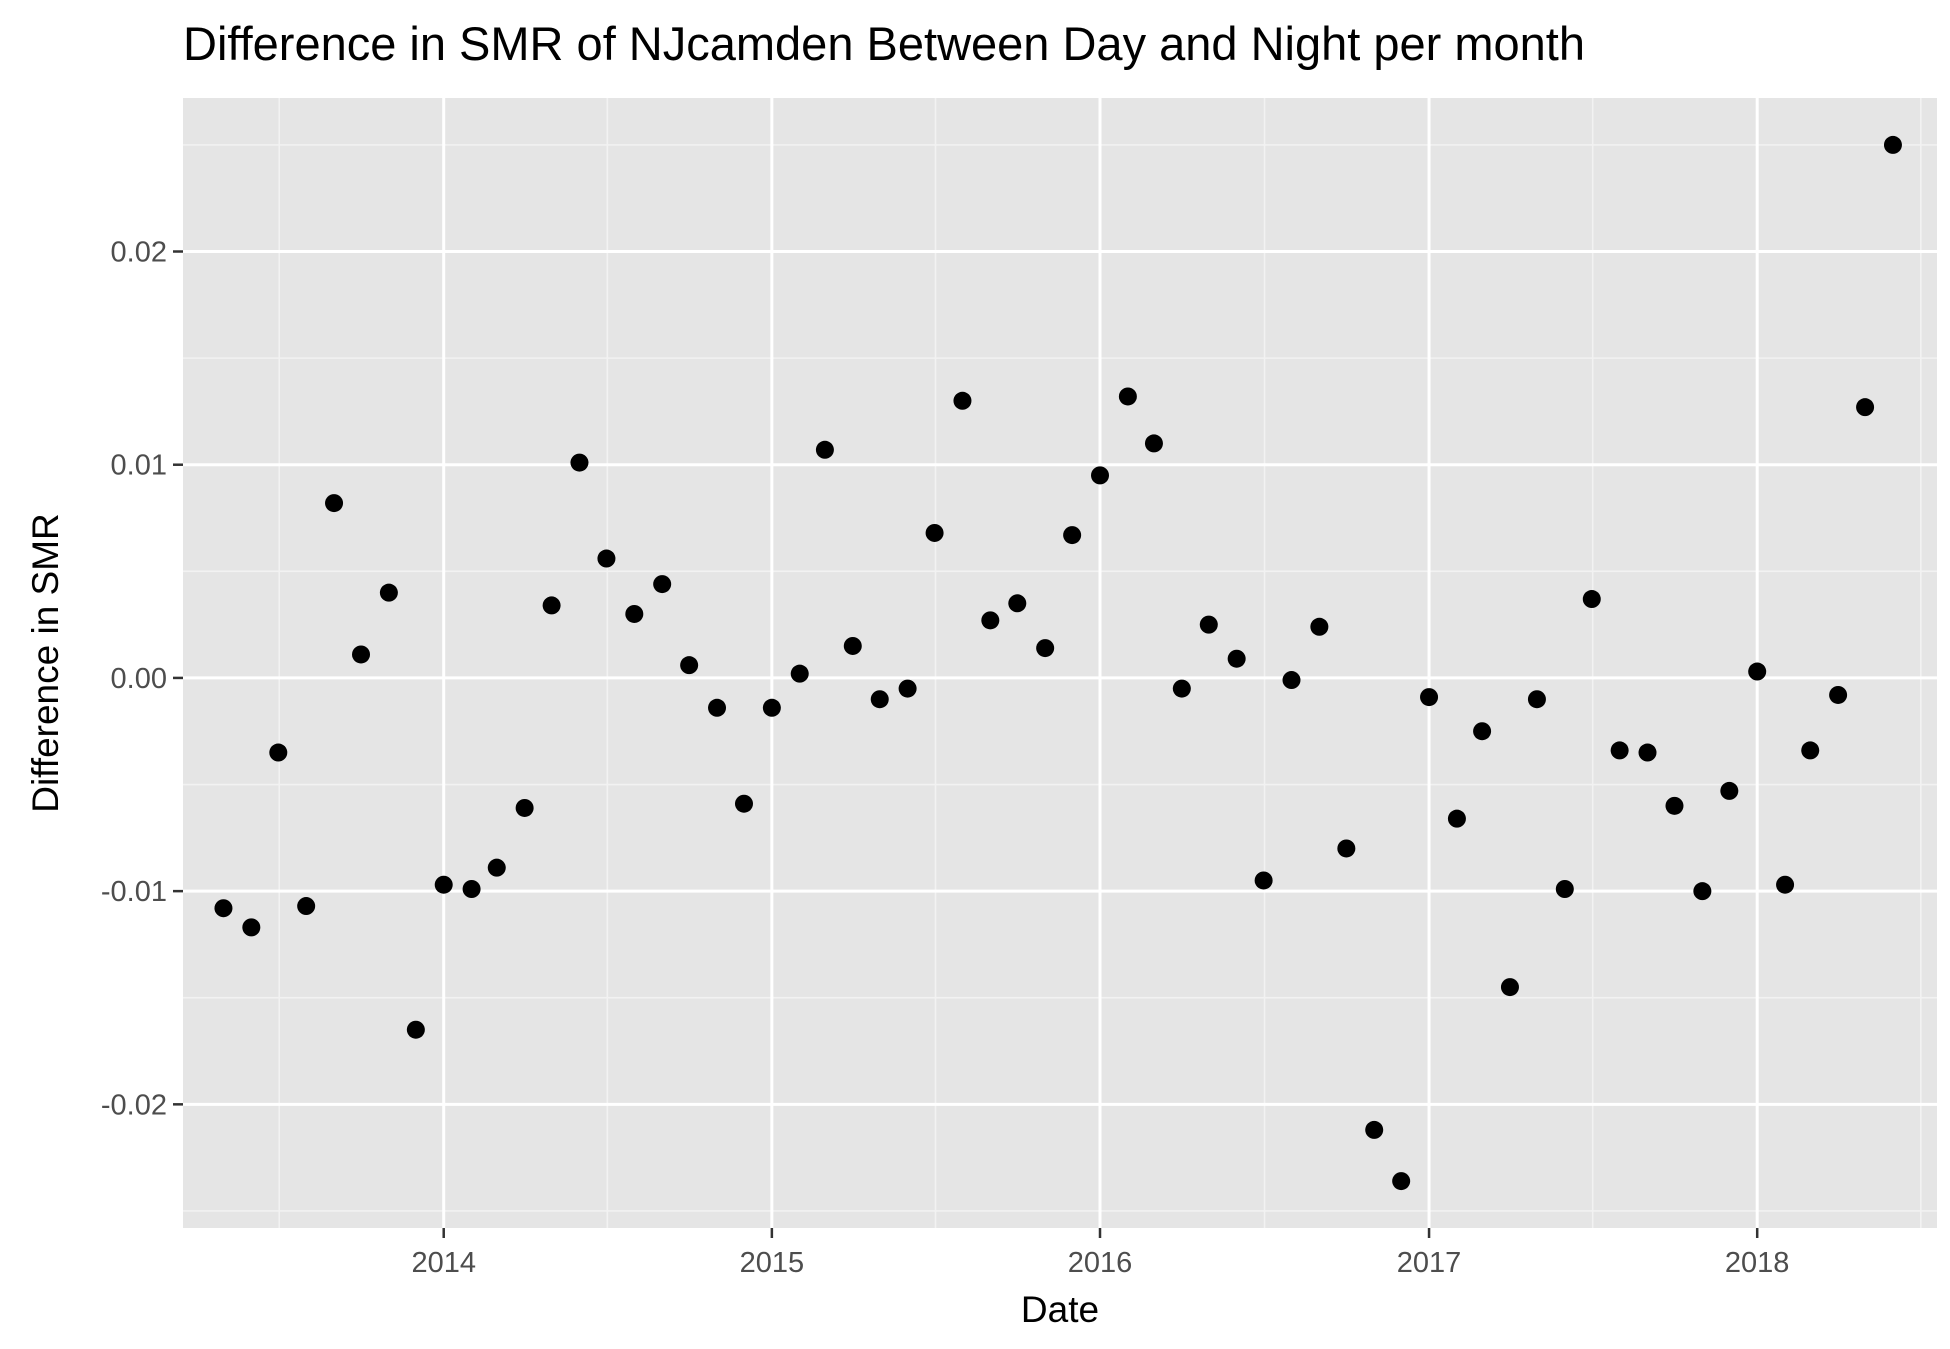 The height and width of the screenshot is (1349, 1950). Describe the element at coordinates (134, 1105) in the screenshot. I see `y-tick-label: -0.02` at that location.